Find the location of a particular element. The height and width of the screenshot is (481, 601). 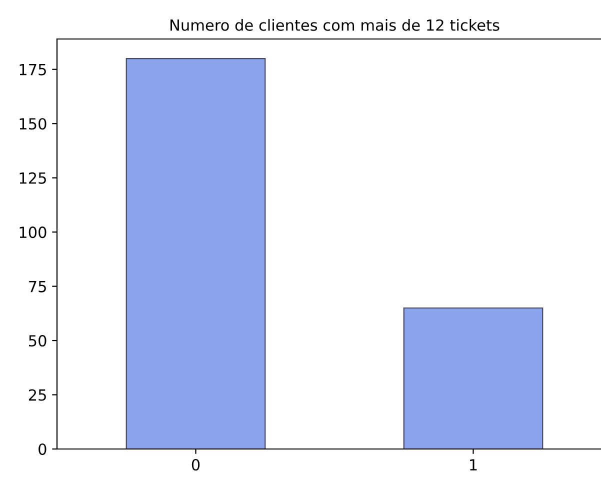

y-tick-label: 100 is located at coordinates (33, 232).